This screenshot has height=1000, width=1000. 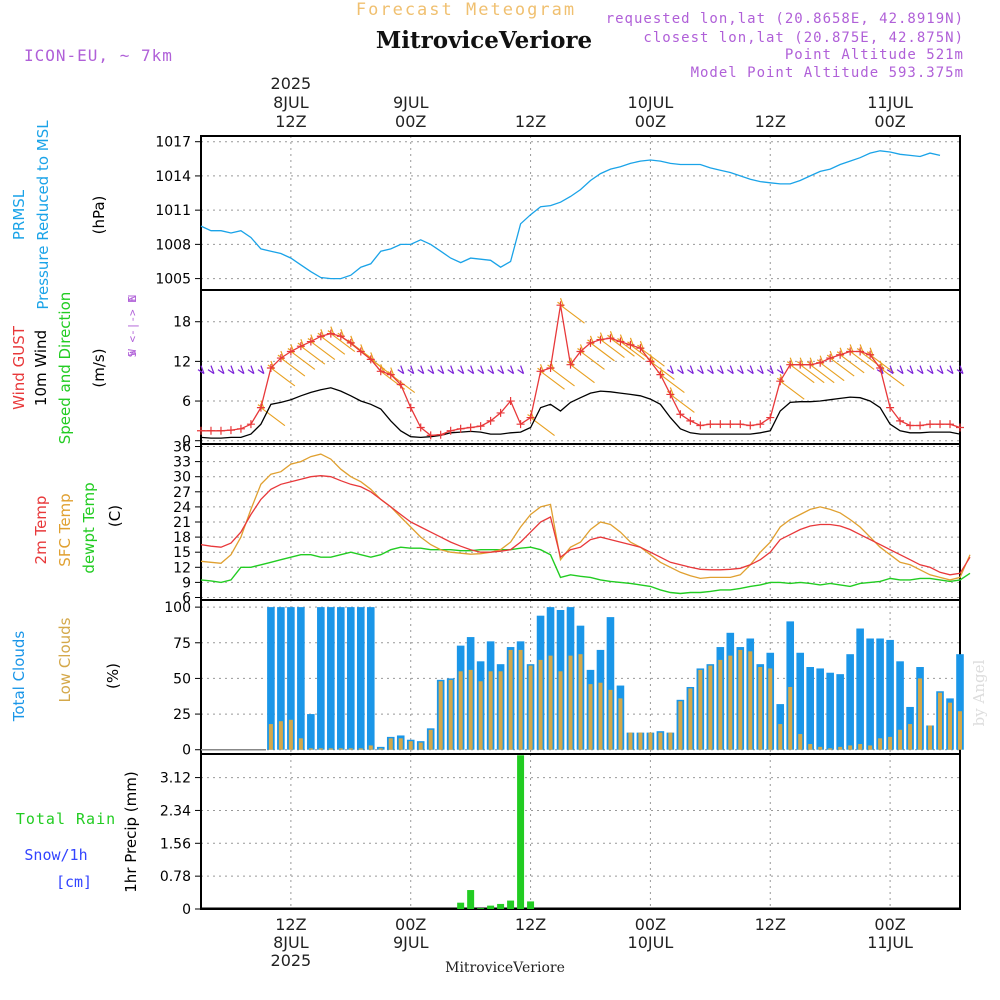 I want to click on y-tick-label: 18, so click(x=182, y=538).